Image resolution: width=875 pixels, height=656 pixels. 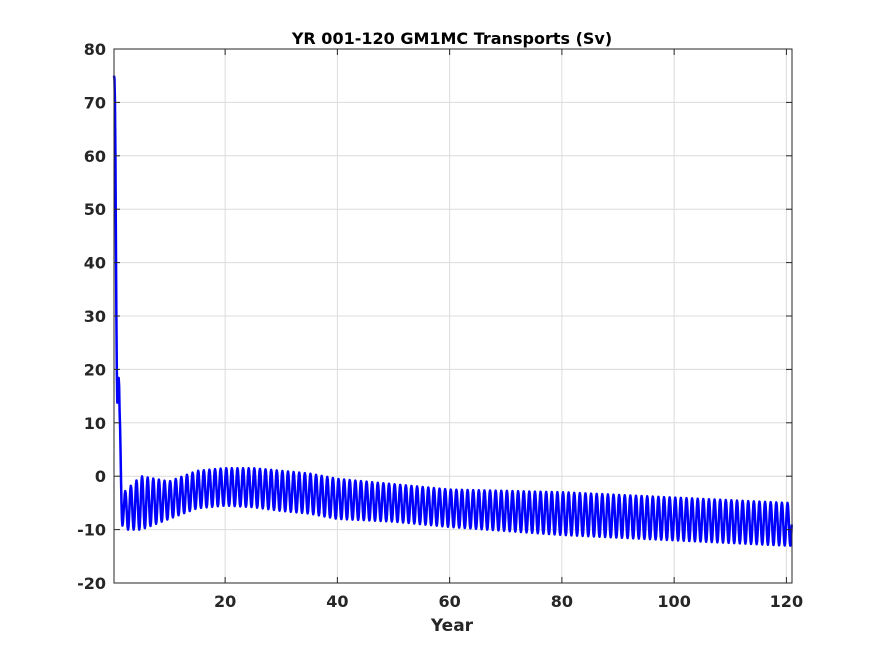 What do you see at coordinates (337, 601) in the screenshot?
I see `x-tick-label: 40` at bounding box center [337, 601].